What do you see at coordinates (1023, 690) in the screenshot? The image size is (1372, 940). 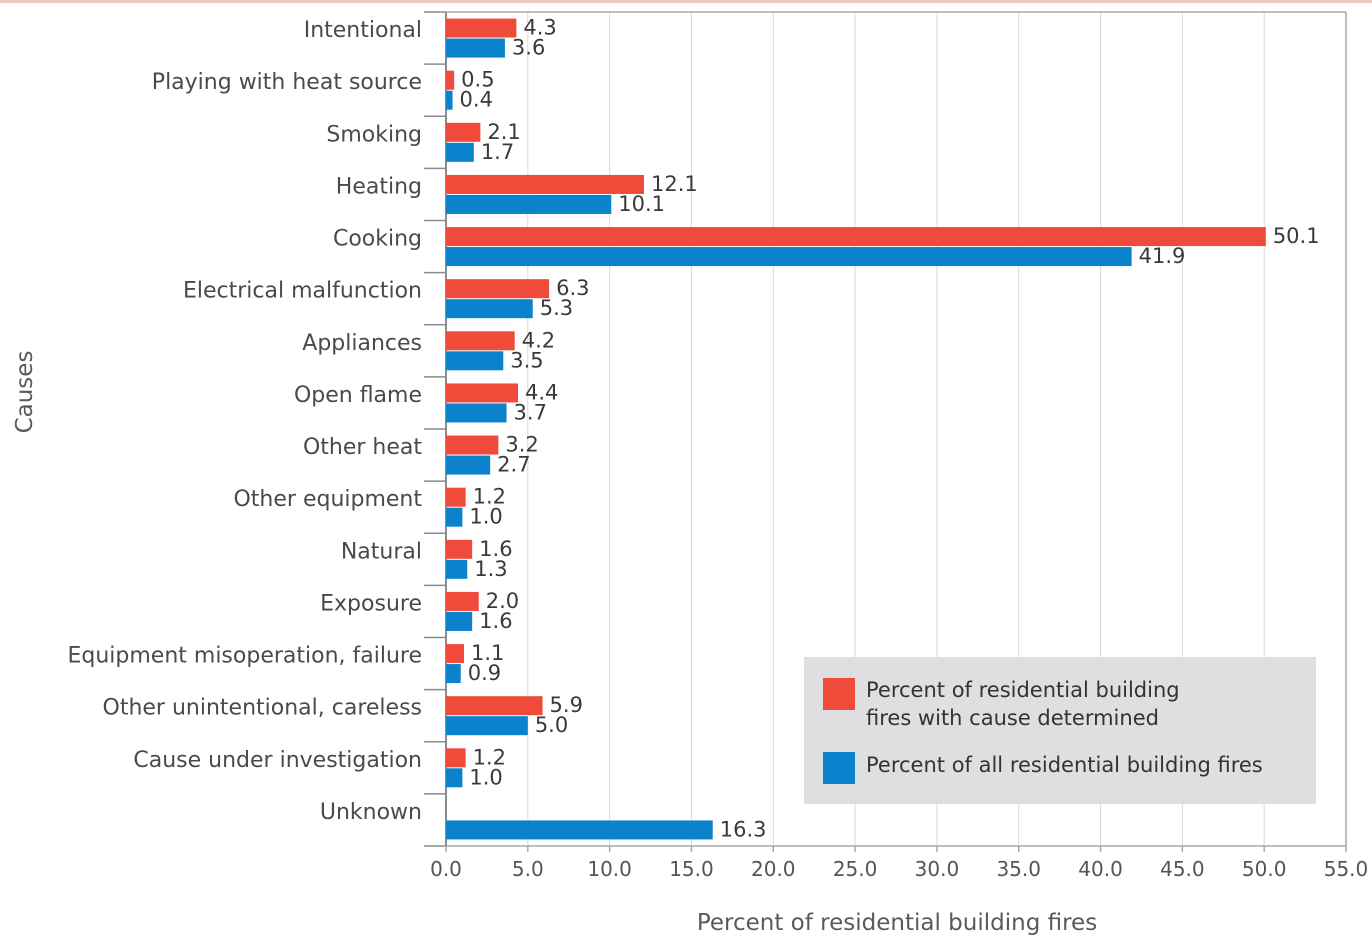 I see `legend-label-line-1: Percent of residential building` at bounding box center [1023, 690].